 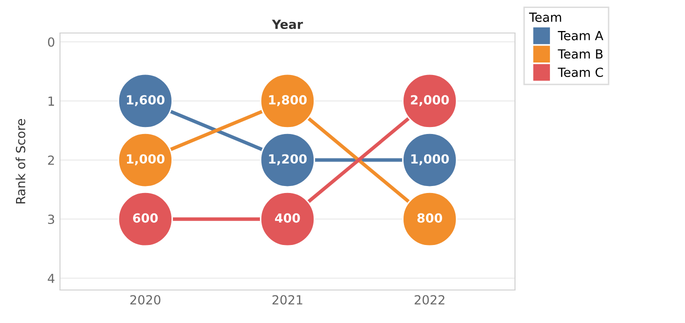 I want to click on legend-label: Team A, so click(x=581, y=35).